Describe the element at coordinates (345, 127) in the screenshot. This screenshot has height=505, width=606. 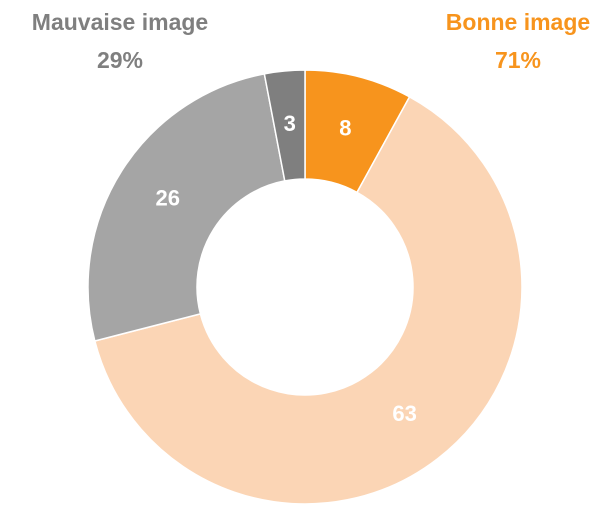
I see `slice-label: 8` at that location.